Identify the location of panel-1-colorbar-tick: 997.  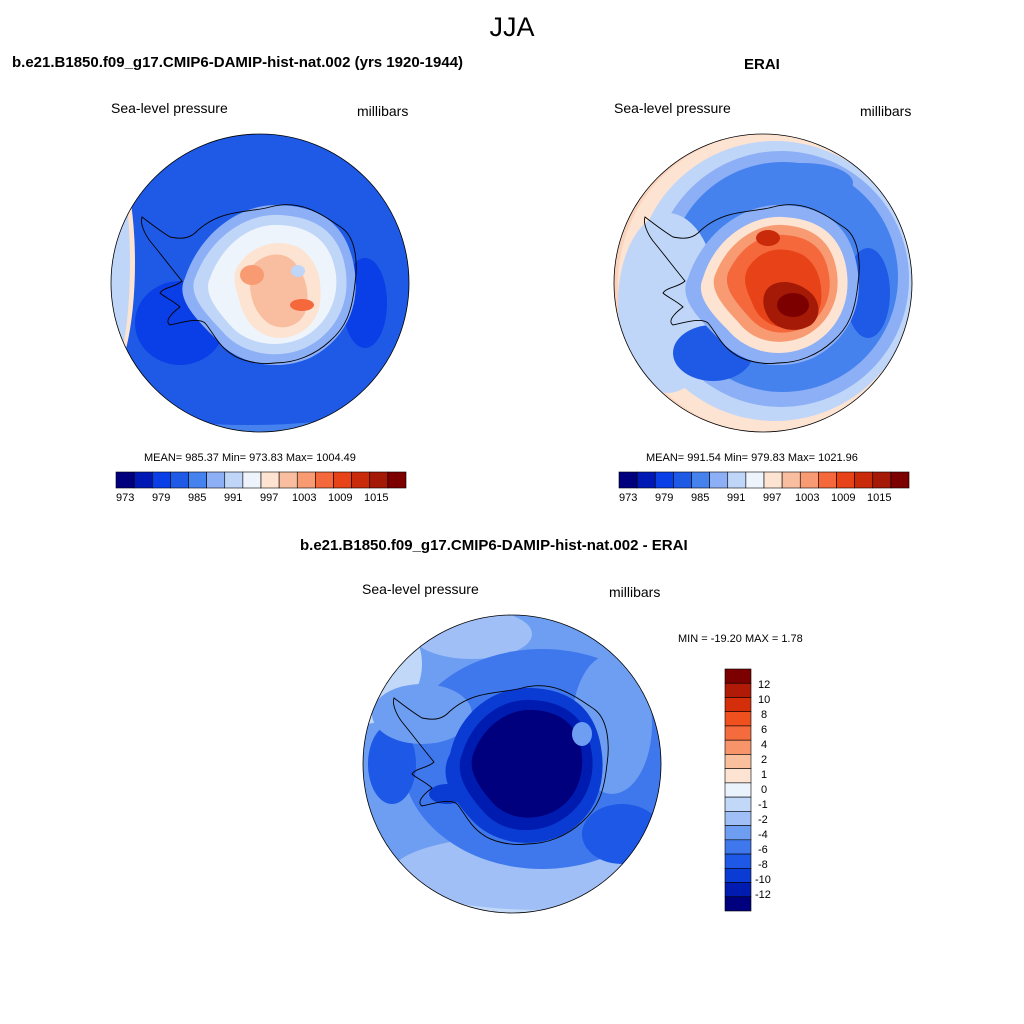
(269, 498).